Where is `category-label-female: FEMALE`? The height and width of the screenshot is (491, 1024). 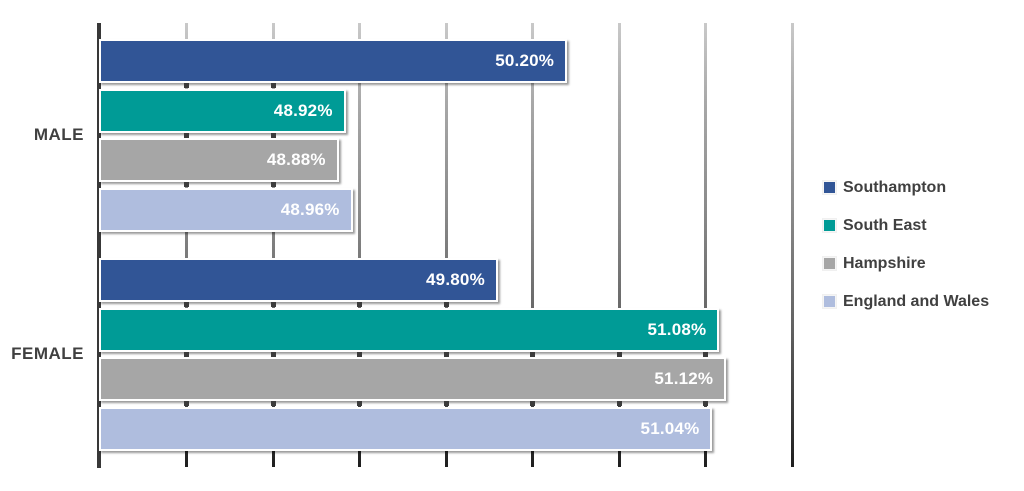
category-label-female: FEMALE is located at coordinates (47, 354).